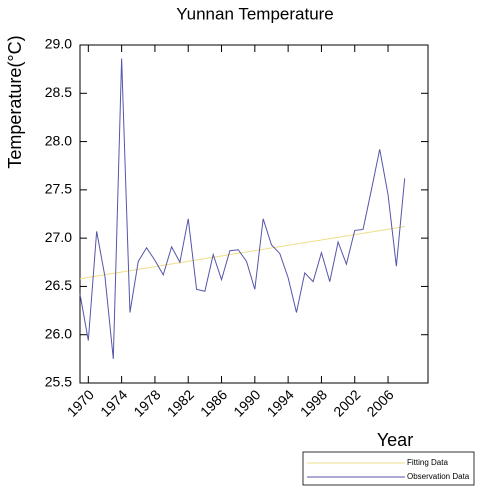 This screenshot has height=488, width=477. What do you see at coordinates (146, 402) in the screenshot?
I see `x-tick-label: 1978` at bounding box center [146, 402].